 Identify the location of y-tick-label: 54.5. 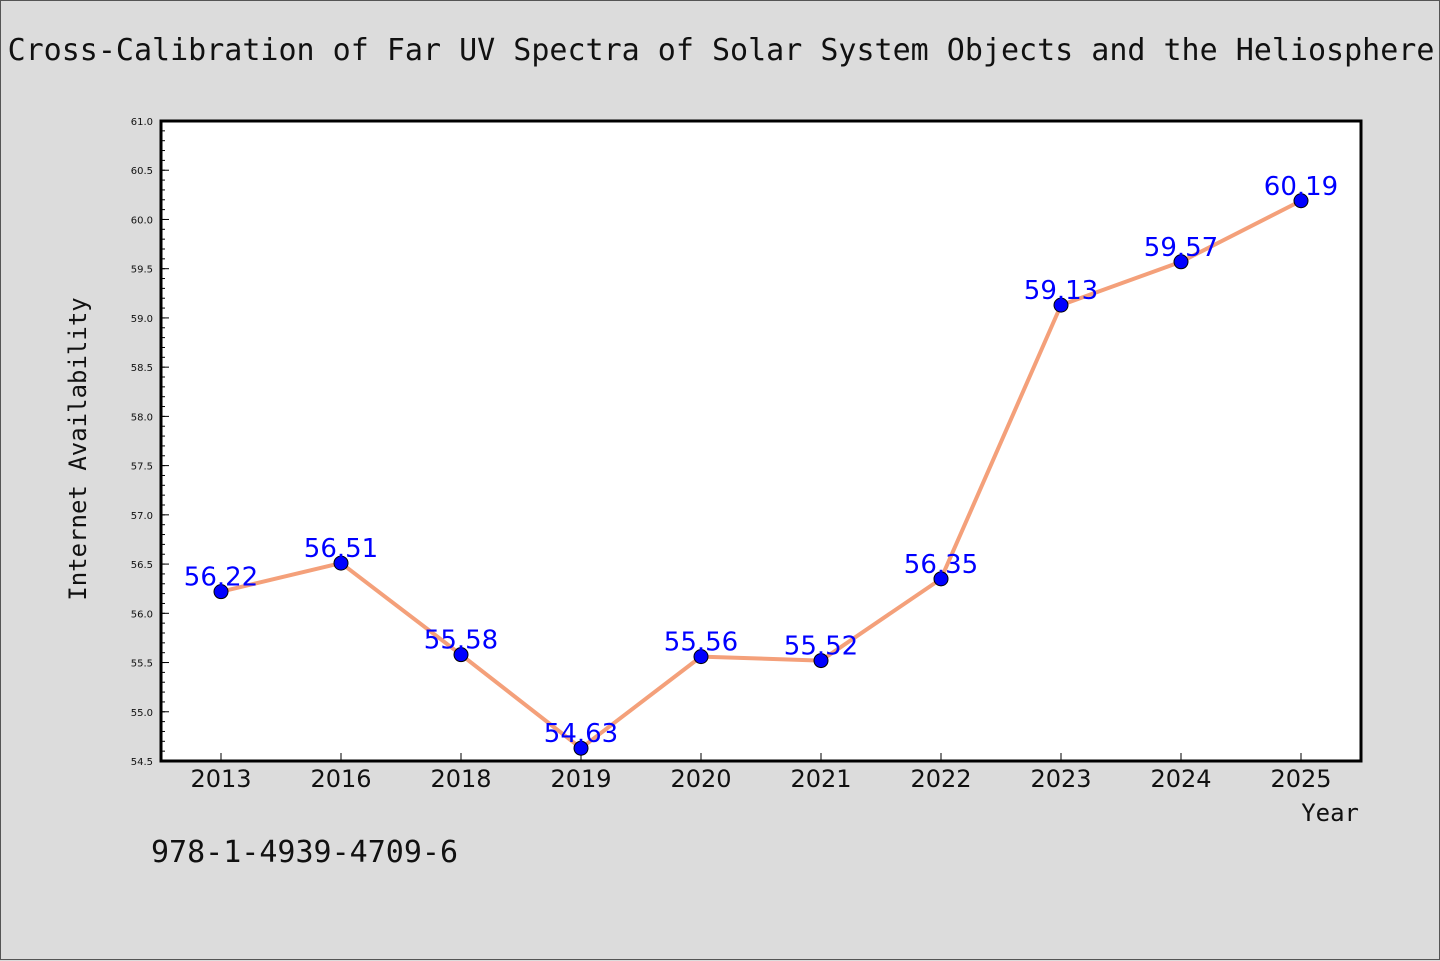
(142, 762).